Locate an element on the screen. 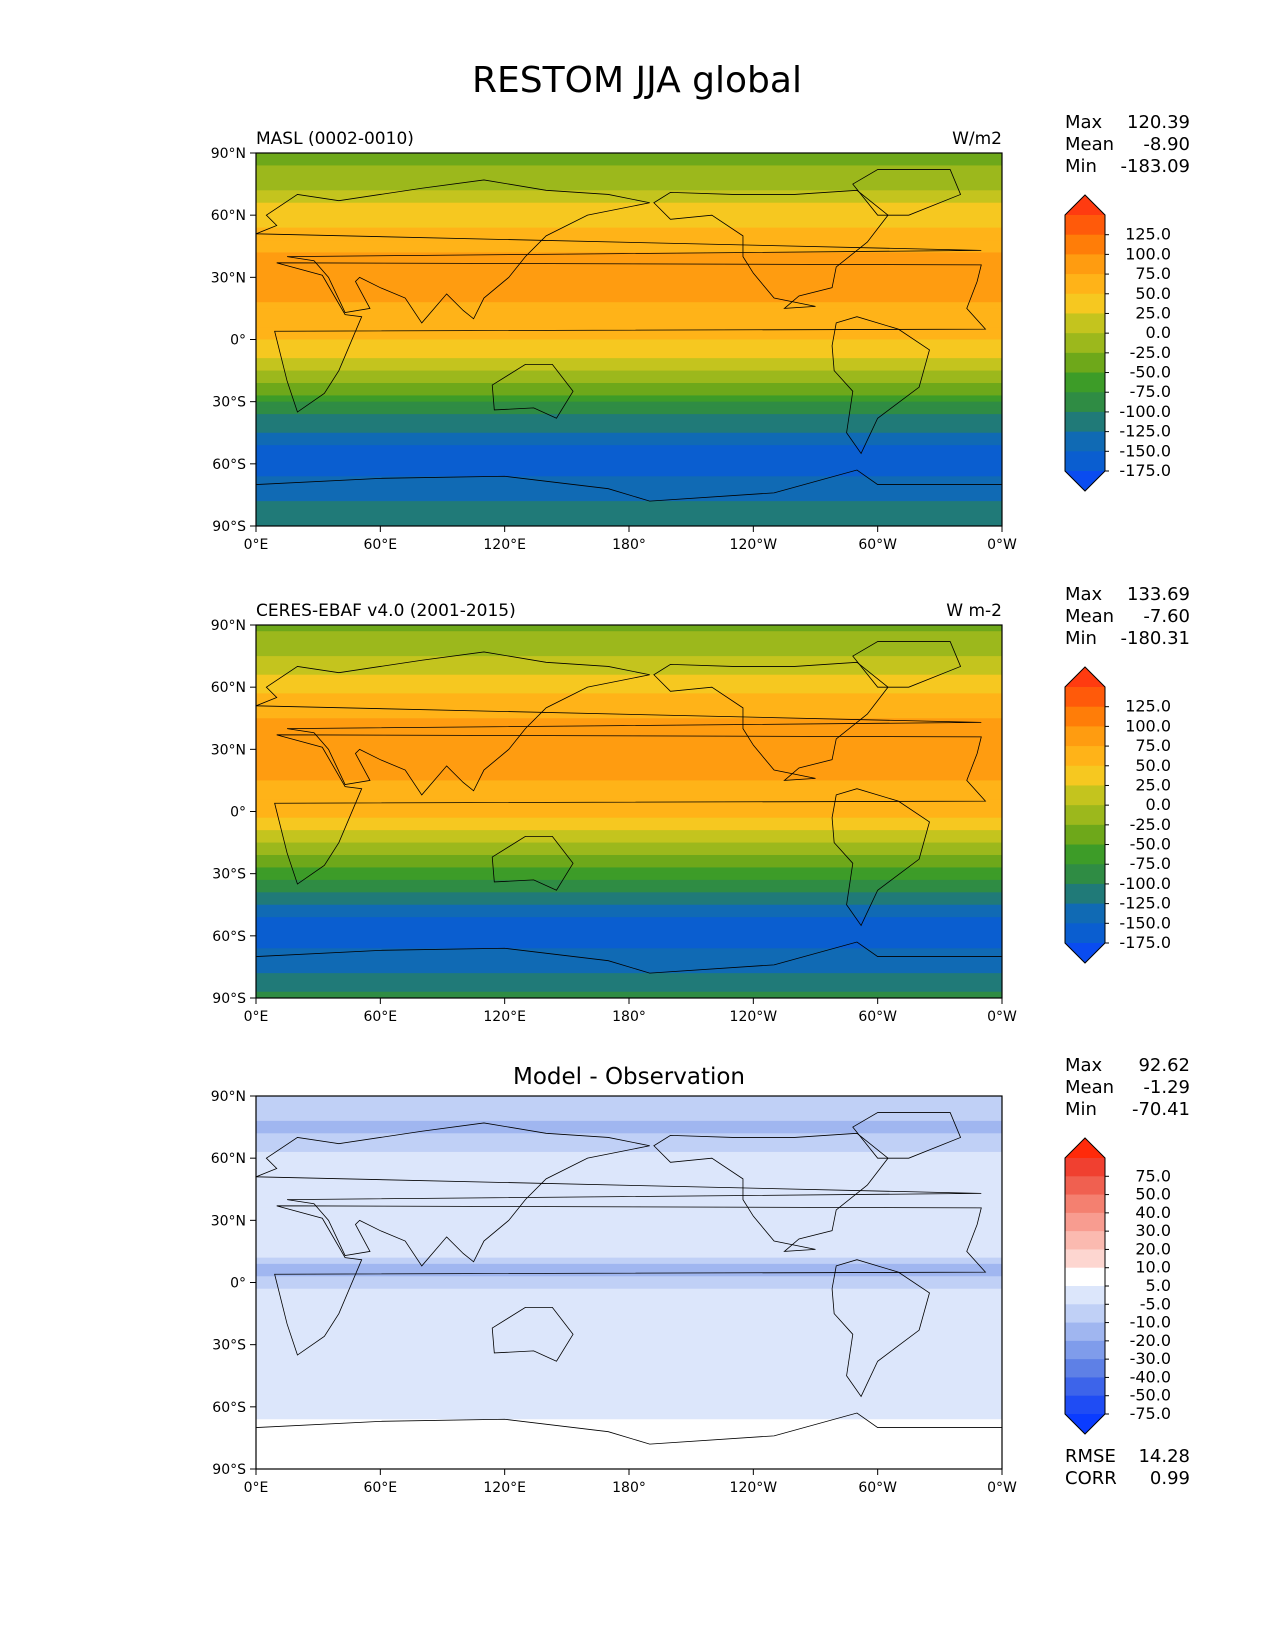  stat-value: 92.62 is located at coordinates (1164, 1065).